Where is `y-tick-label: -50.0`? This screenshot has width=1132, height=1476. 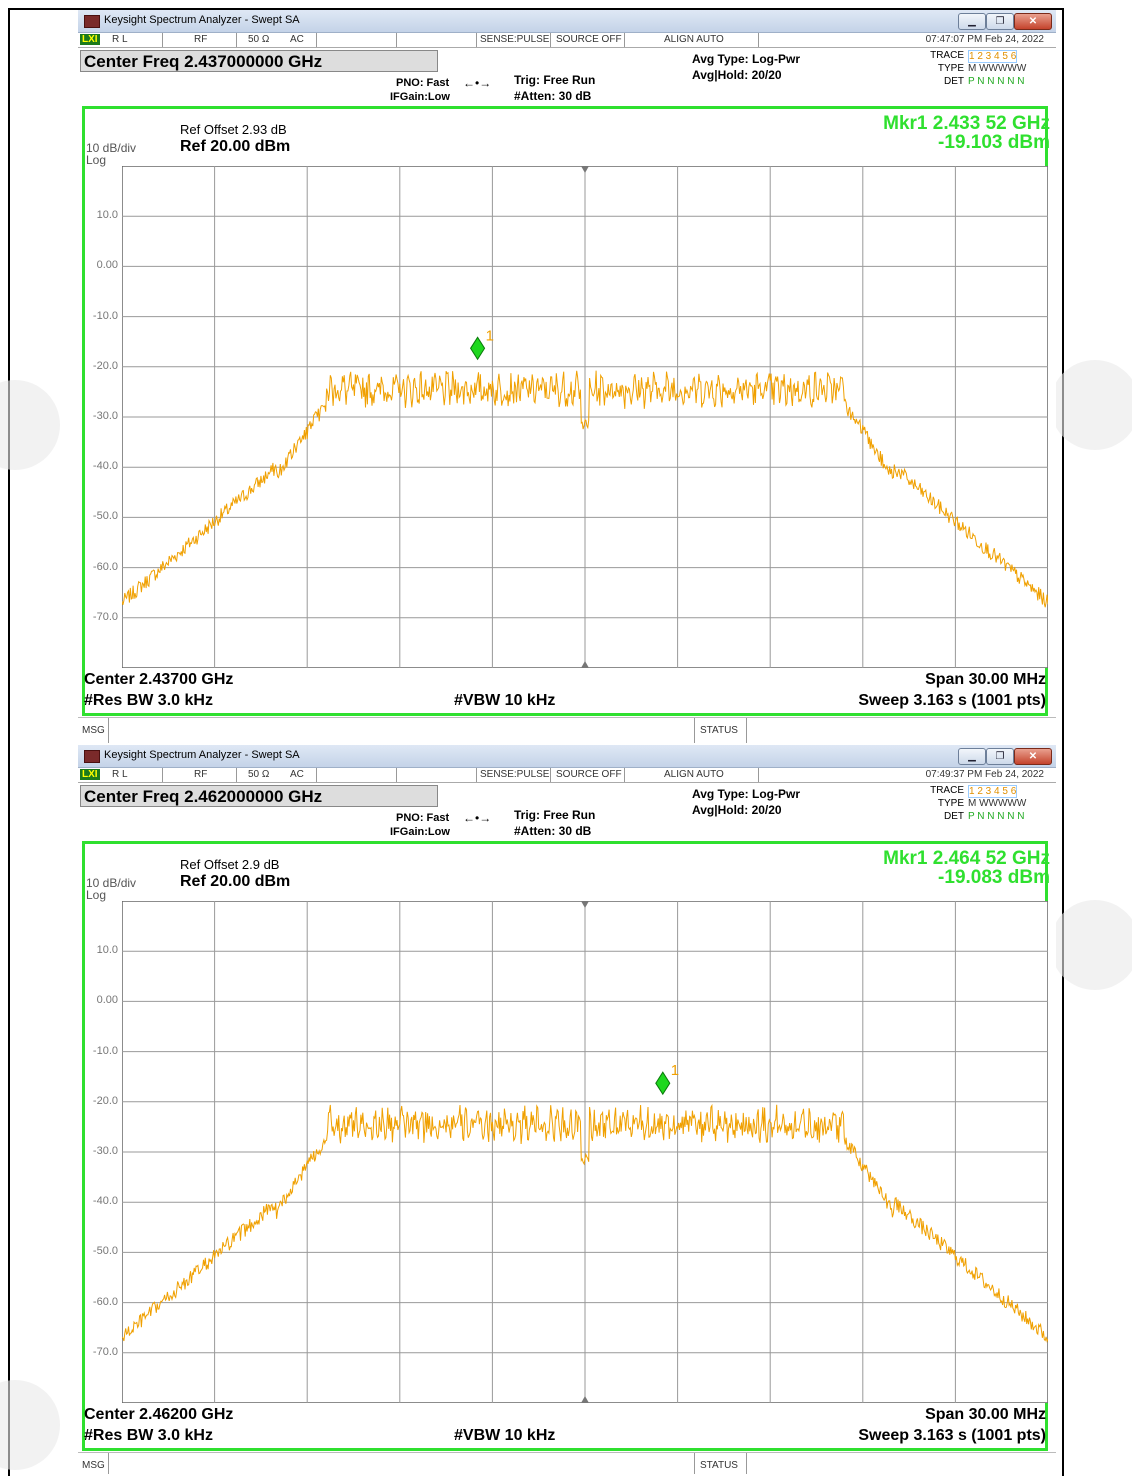 y-tick-label: -50.0 is located at coordinates (105, 516).